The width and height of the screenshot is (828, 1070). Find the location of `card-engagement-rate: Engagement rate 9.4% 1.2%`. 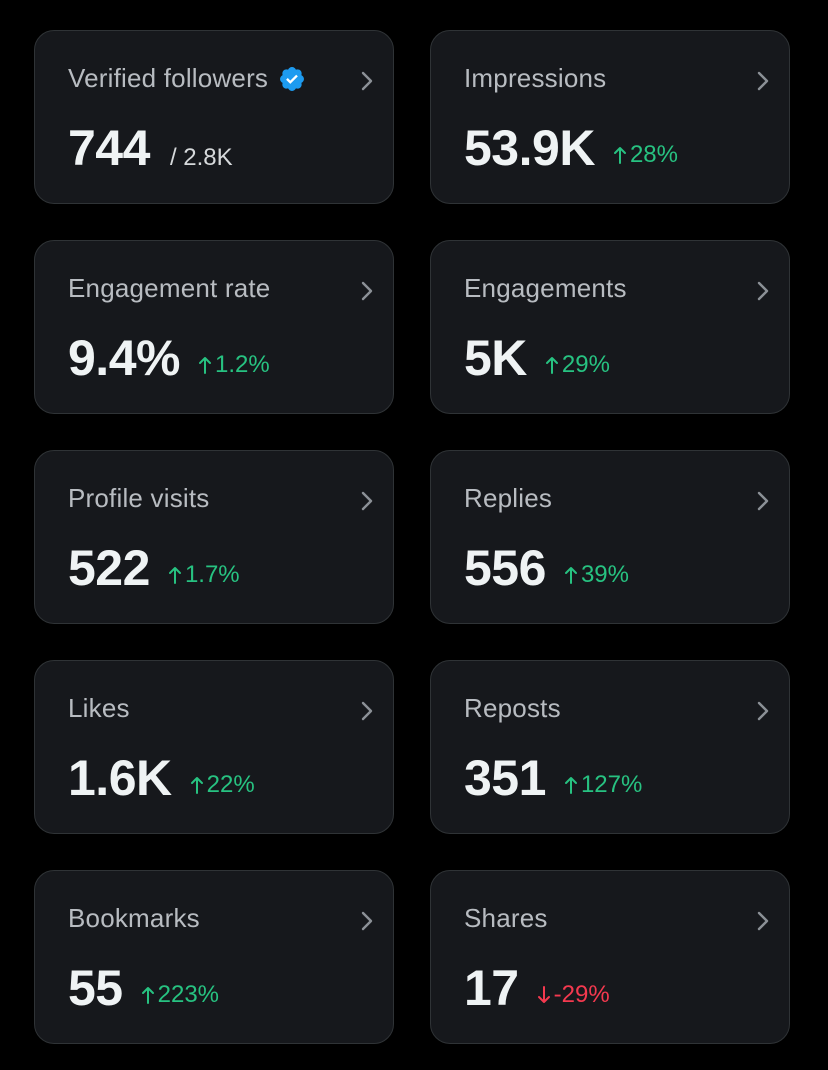

card-engagement-rate: Engagement rate 9.4% 1.2% is located at coordinates (214, 327).